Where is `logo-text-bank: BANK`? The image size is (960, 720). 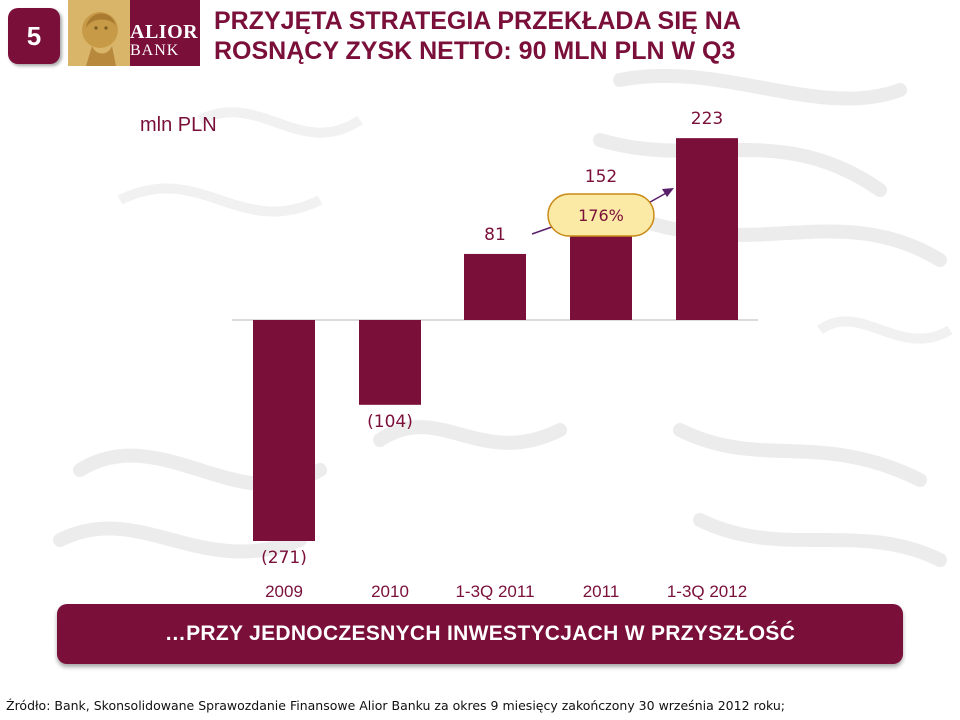
logo-text-bank: BANK is located at coordinates (155, 50).